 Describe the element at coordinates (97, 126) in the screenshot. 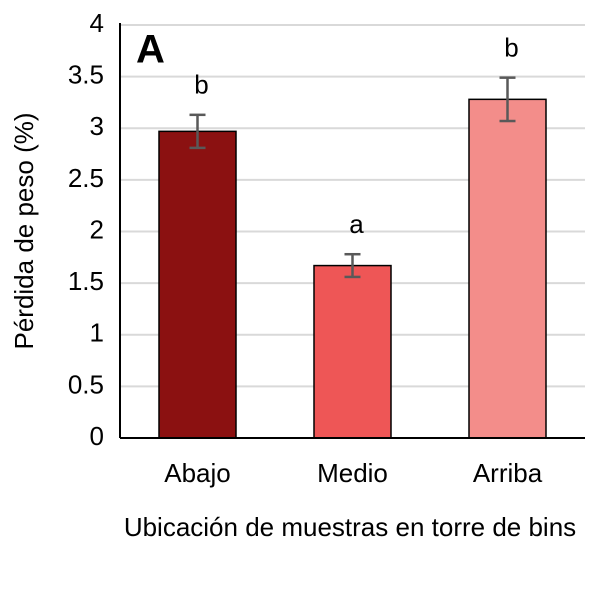

I see `y-tick-label: 3` at that location.